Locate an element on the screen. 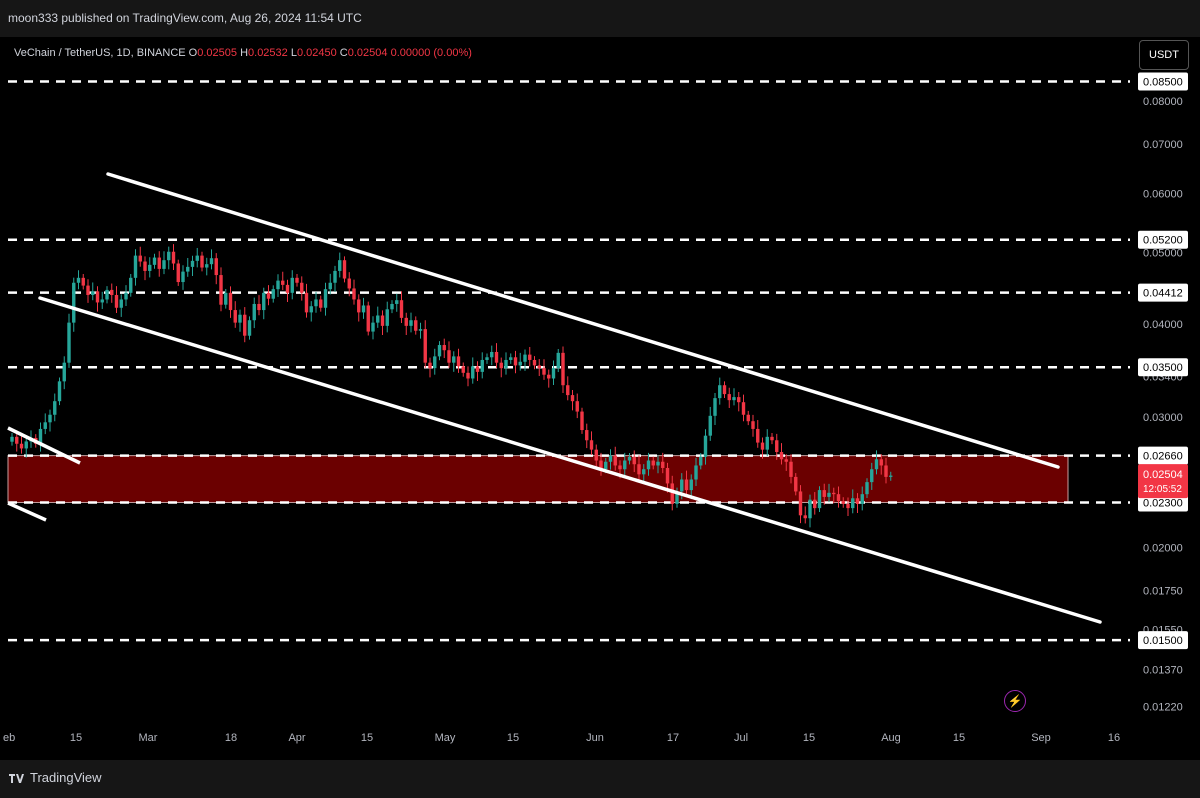 Image resolution: width=1200 pixels, height=798 pixels. currency-button: USDT is located at coordinates (1164, 55).